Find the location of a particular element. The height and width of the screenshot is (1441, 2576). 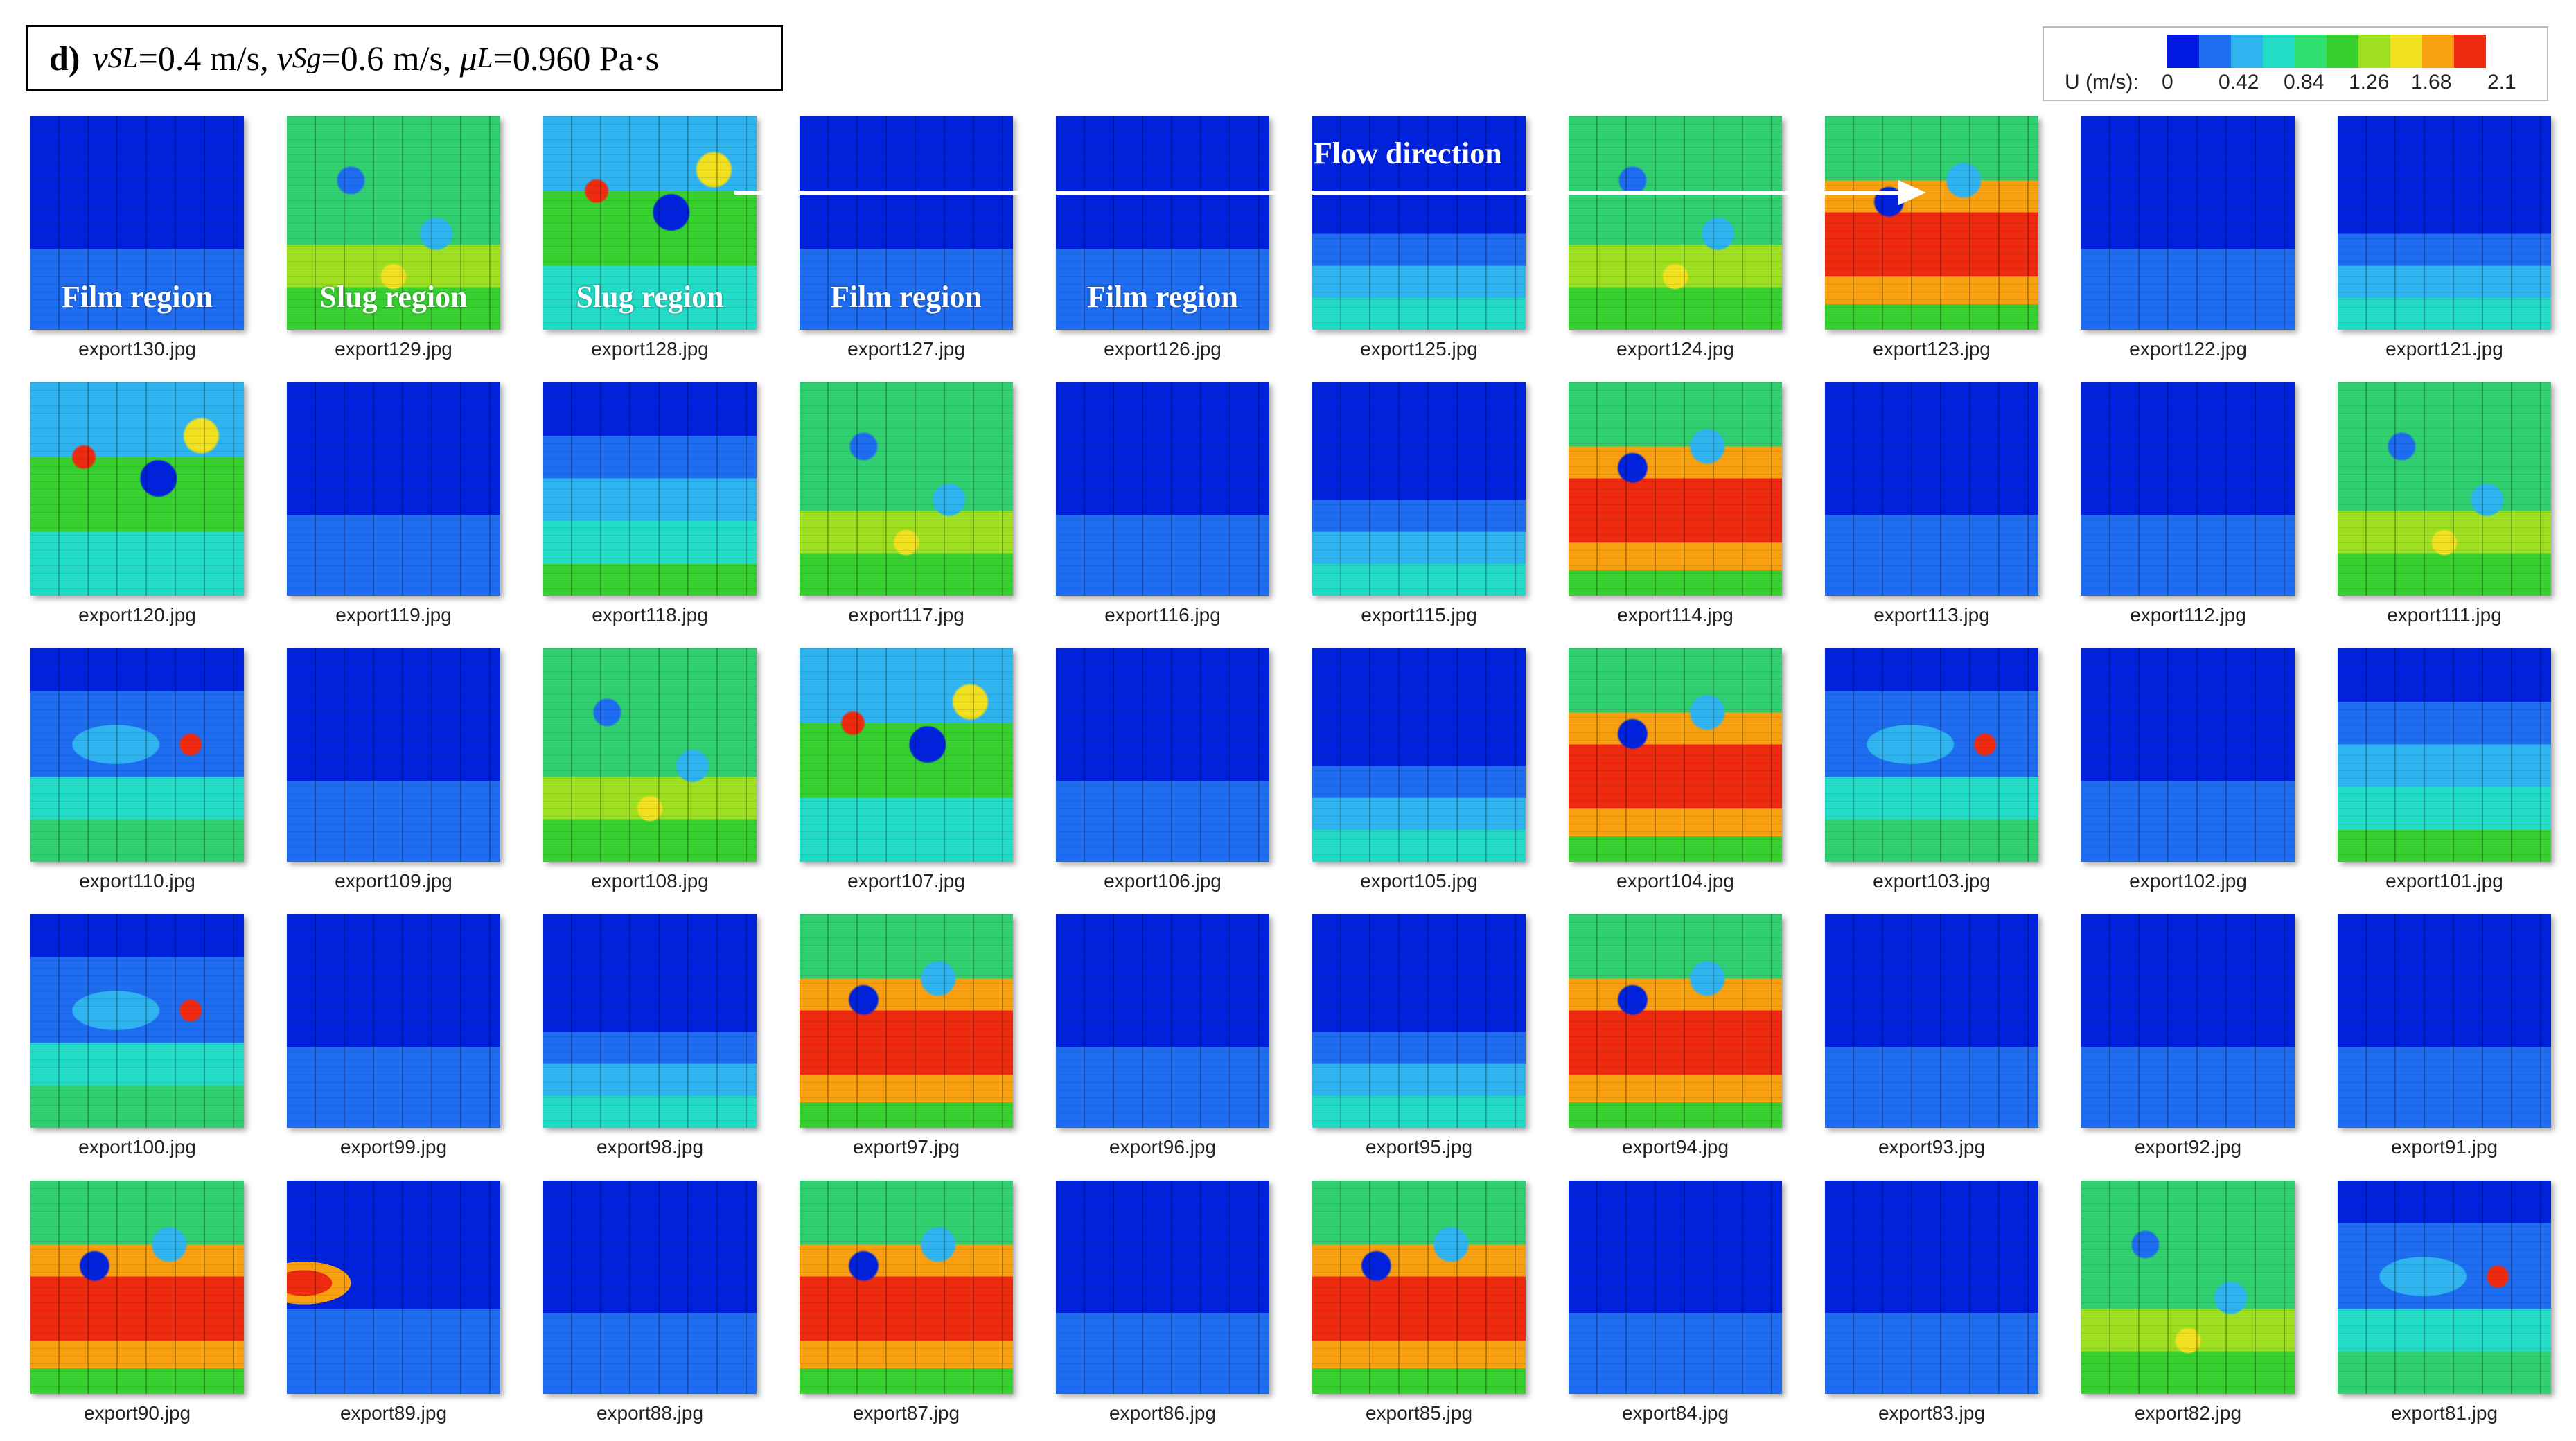

frame-tile: export116.jpg is located at coordinates (1162, 507).